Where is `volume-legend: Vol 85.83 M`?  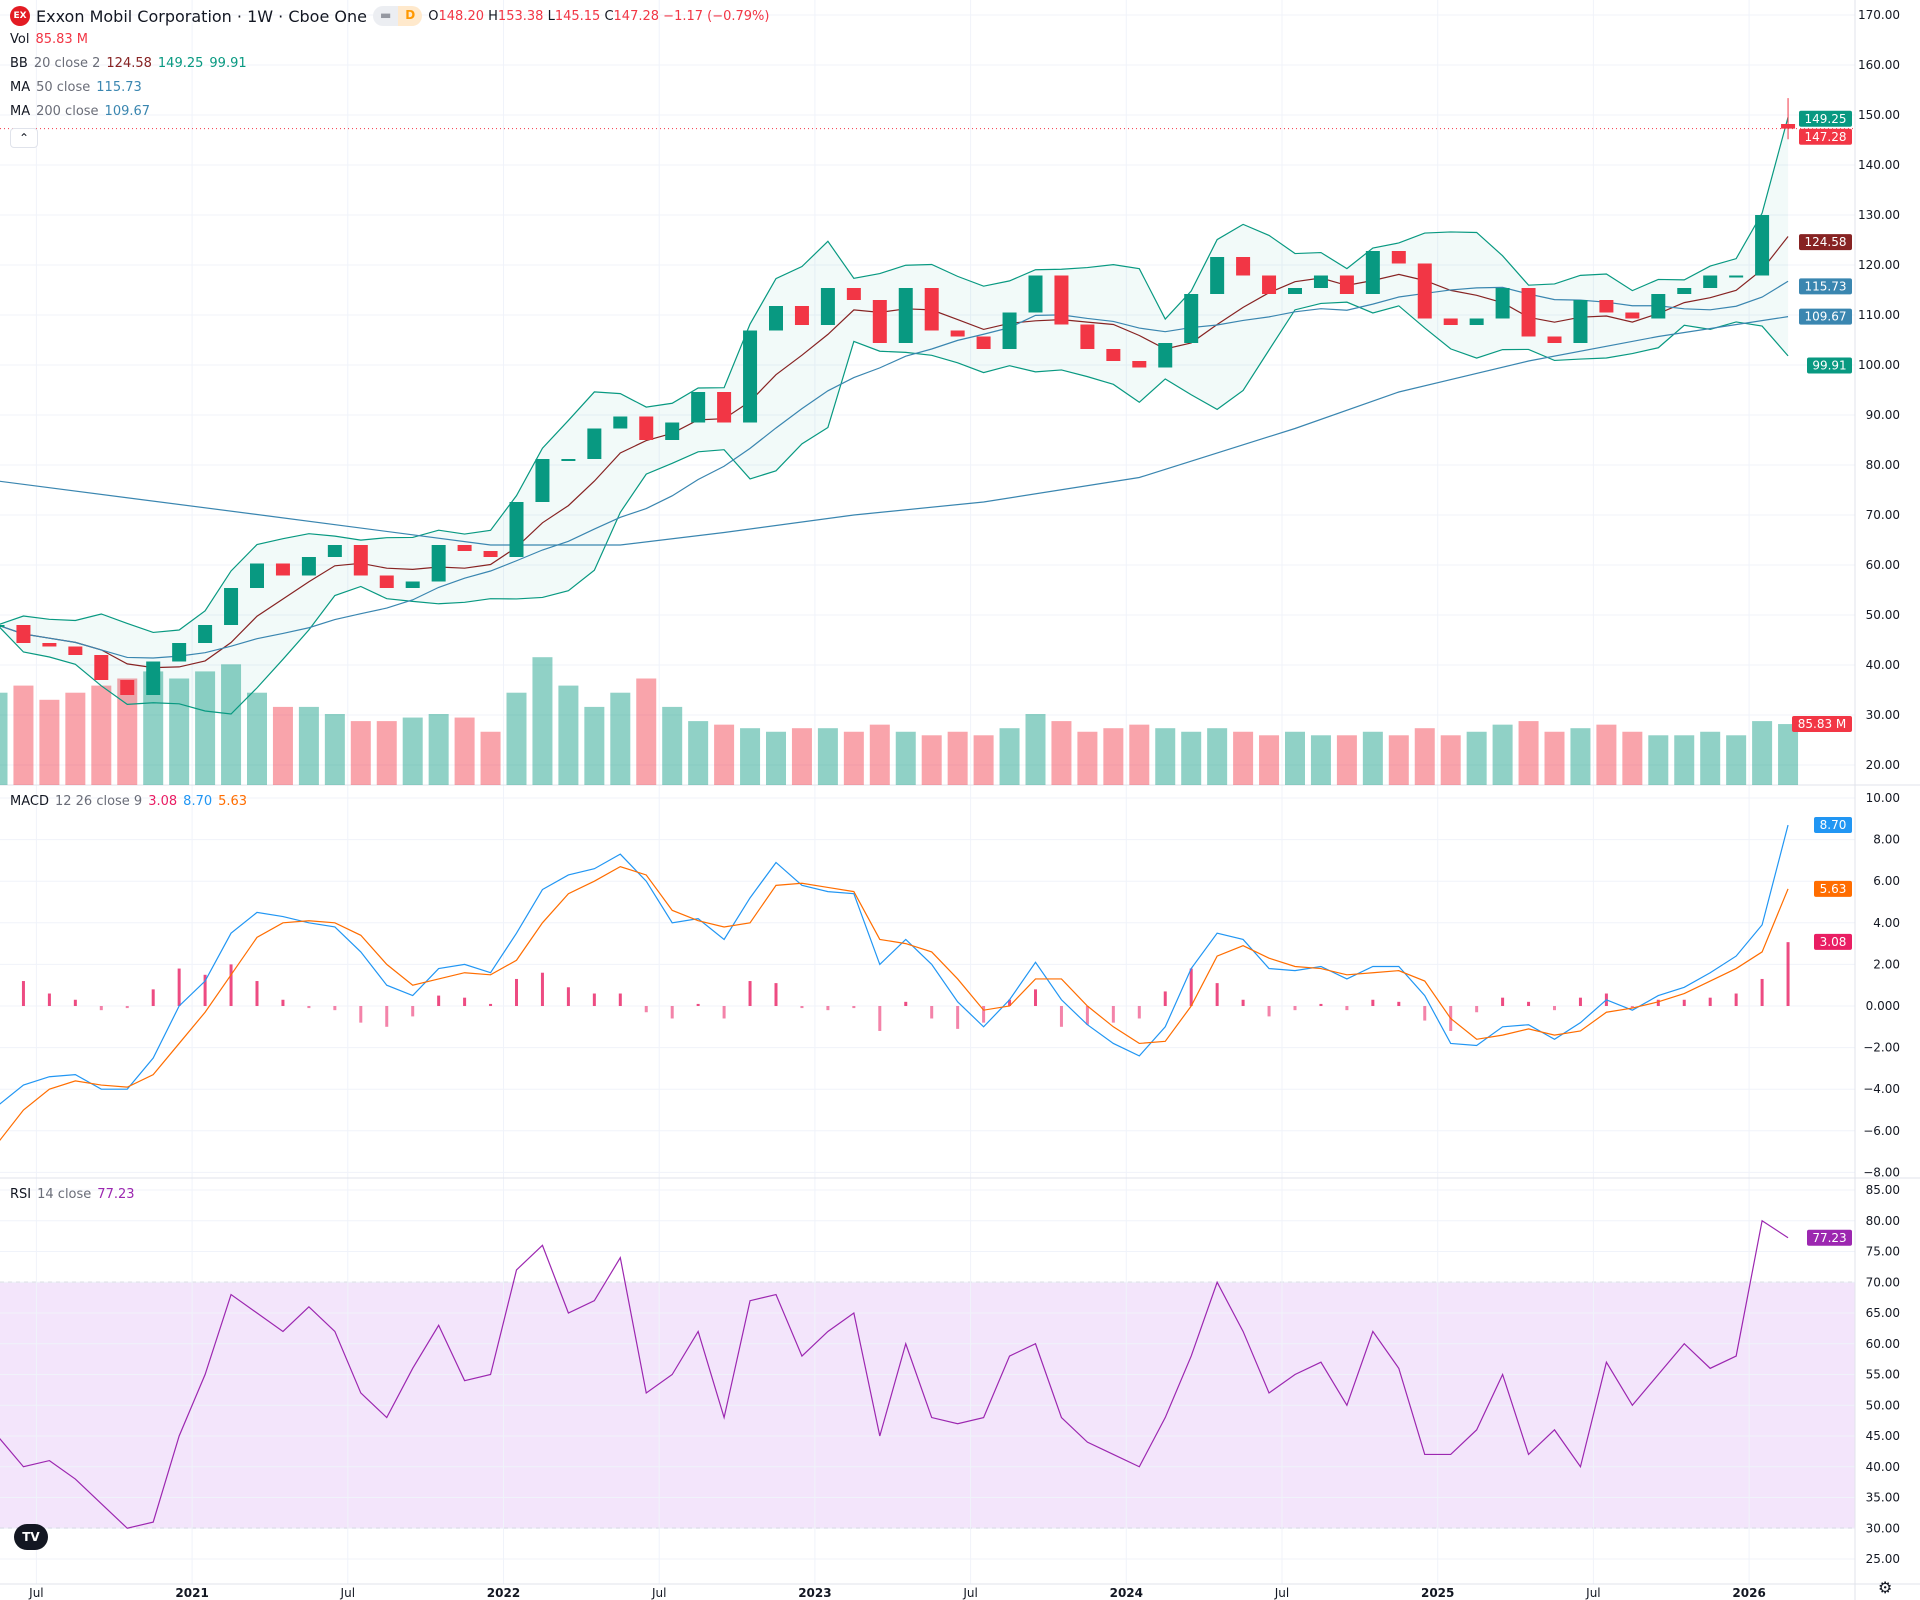
volume-legend: Vol 85.83 M is located at coordinates (49, 39).